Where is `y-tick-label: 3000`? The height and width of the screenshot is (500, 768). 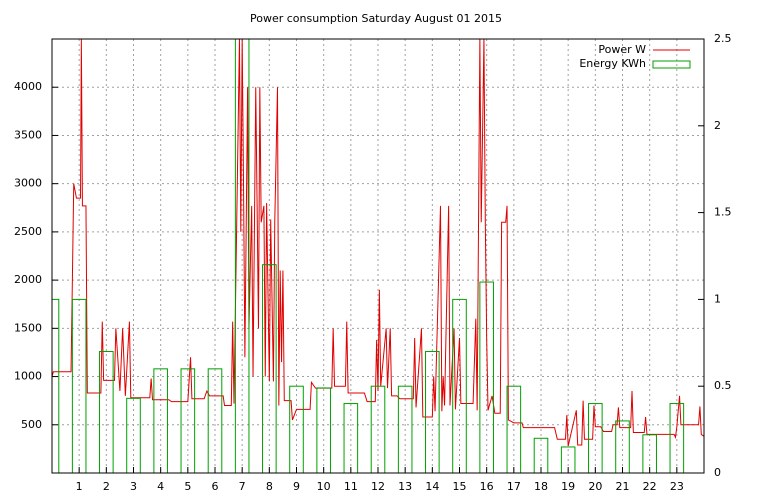
y-tick-label: 3000 is located at coordinates (28, 183).